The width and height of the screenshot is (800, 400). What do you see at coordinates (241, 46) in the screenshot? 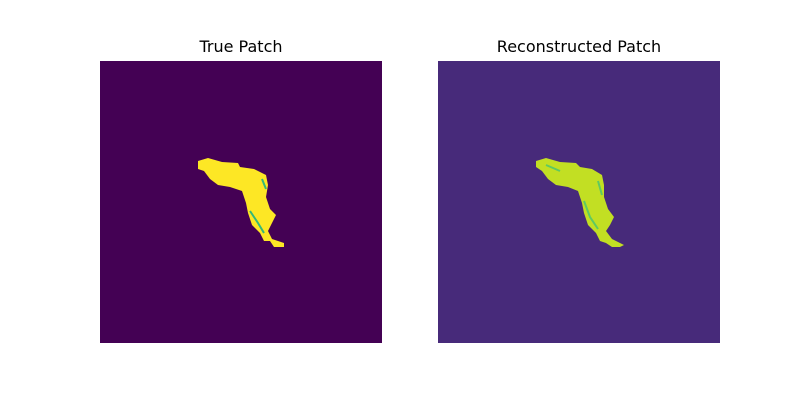
I see `true-patch-title: True Patch` at bounding box center [241, 46].